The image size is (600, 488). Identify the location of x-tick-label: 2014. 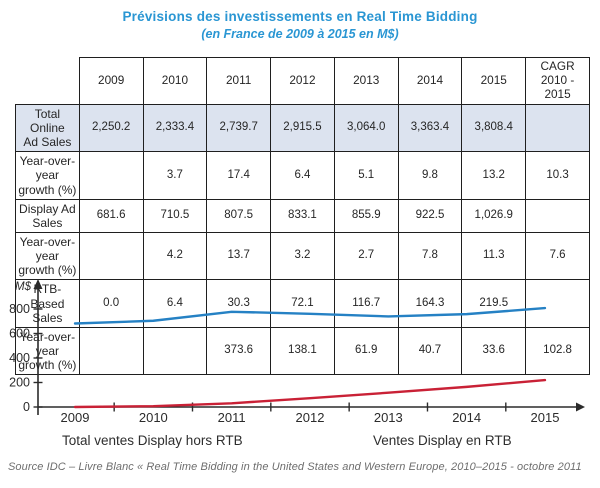
(466, 417).